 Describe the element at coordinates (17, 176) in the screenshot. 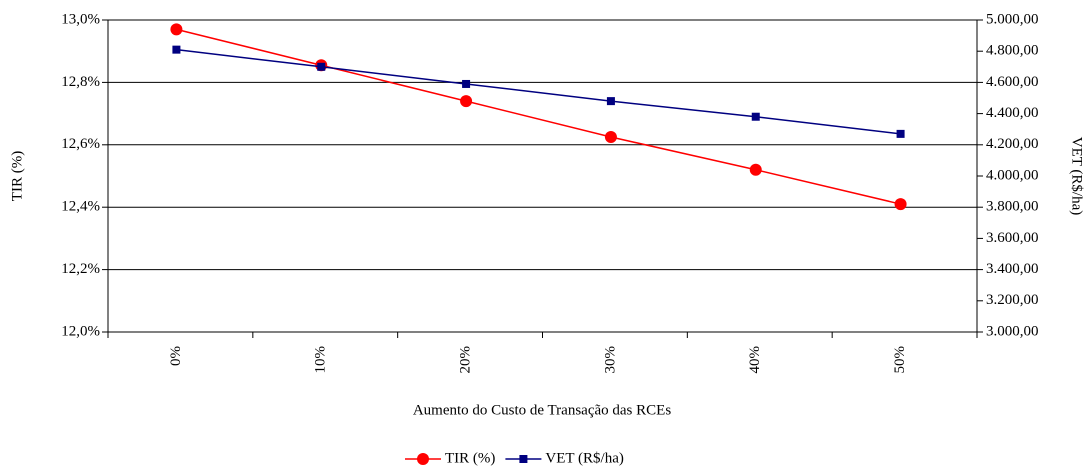

I see `y-axis-title: TIR (%)` at that location.